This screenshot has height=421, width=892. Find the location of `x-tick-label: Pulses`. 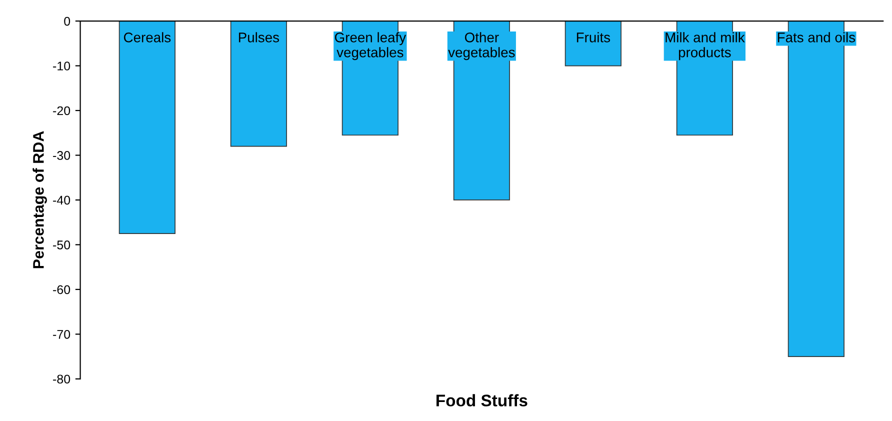

x-tick-label: Pulses is located at coordinates (259, 37).